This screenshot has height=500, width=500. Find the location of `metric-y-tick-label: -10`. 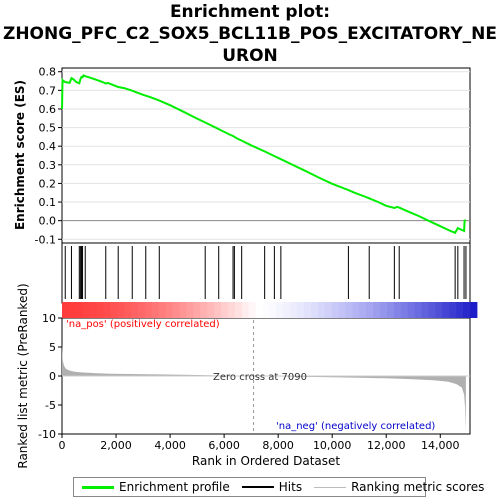

metric-y-tick-label: -10 is located at coordinates (47, 434).